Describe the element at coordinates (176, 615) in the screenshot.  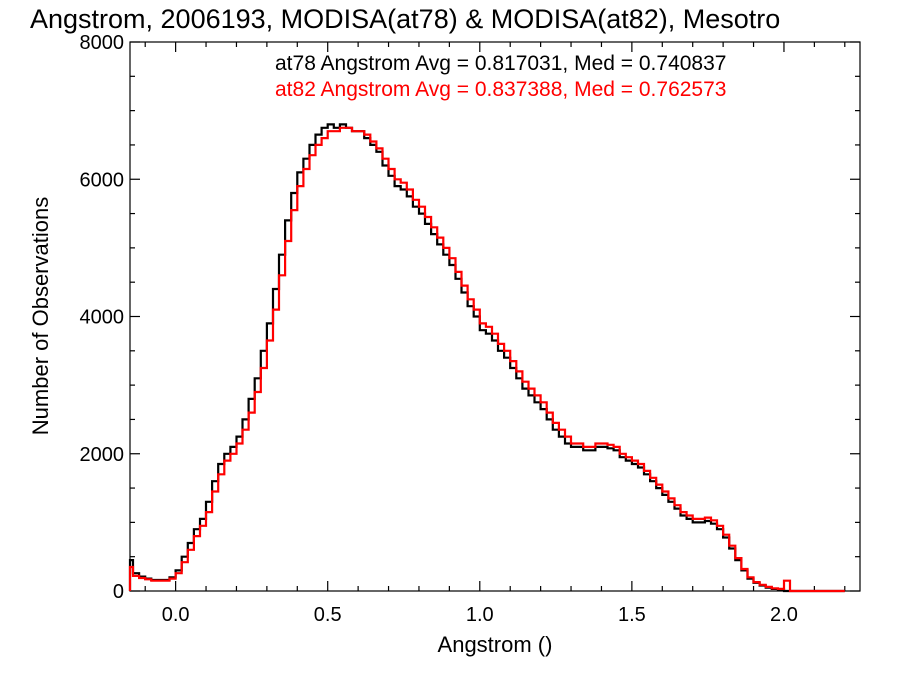
I see `x-tick-label: 0.0` at that location.